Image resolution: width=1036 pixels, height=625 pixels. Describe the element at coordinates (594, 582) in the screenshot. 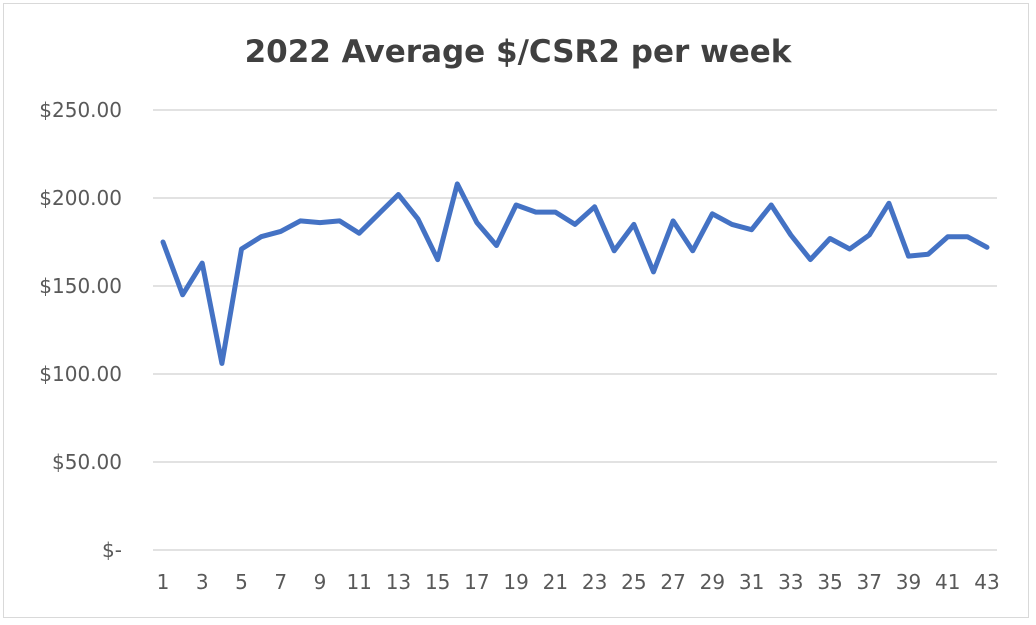

I see `x-tick-label: 23` at that location.